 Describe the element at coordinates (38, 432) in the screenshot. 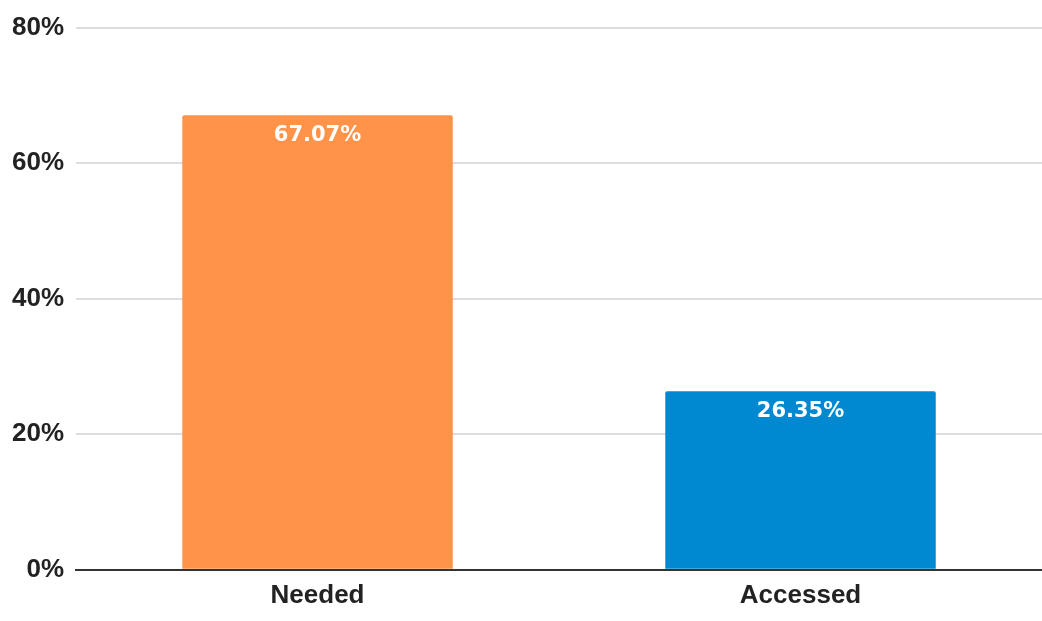

I see `y-tick-label: 20%` at that location.